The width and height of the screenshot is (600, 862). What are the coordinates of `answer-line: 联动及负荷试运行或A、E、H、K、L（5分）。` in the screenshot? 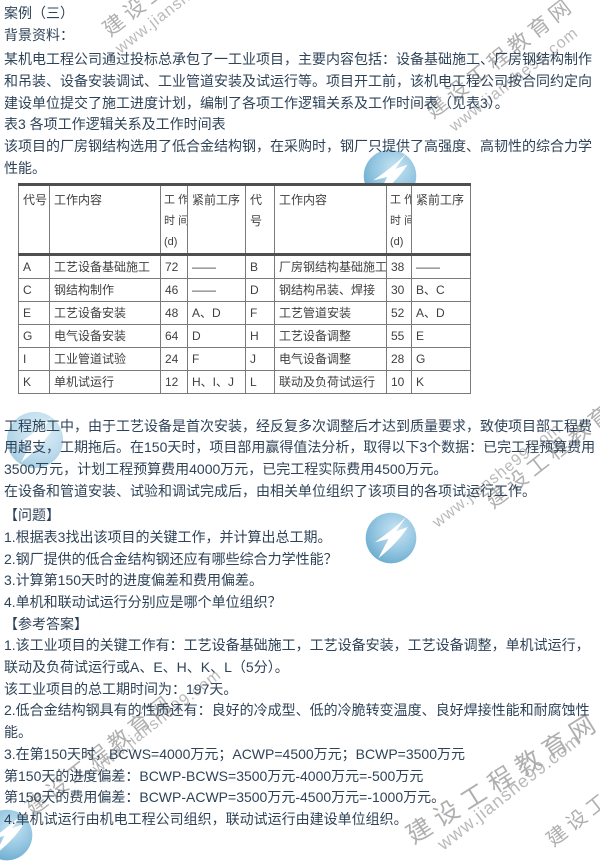 It's located at (146, 667).